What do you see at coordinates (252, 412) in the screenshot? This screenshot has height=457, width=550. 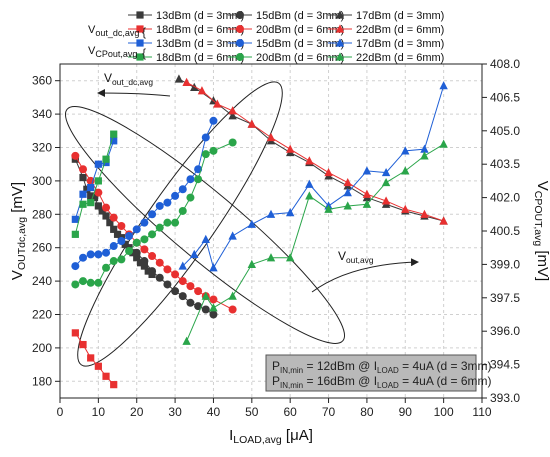 I see `x-tick-label: 50` at bounding box center [252, 412].